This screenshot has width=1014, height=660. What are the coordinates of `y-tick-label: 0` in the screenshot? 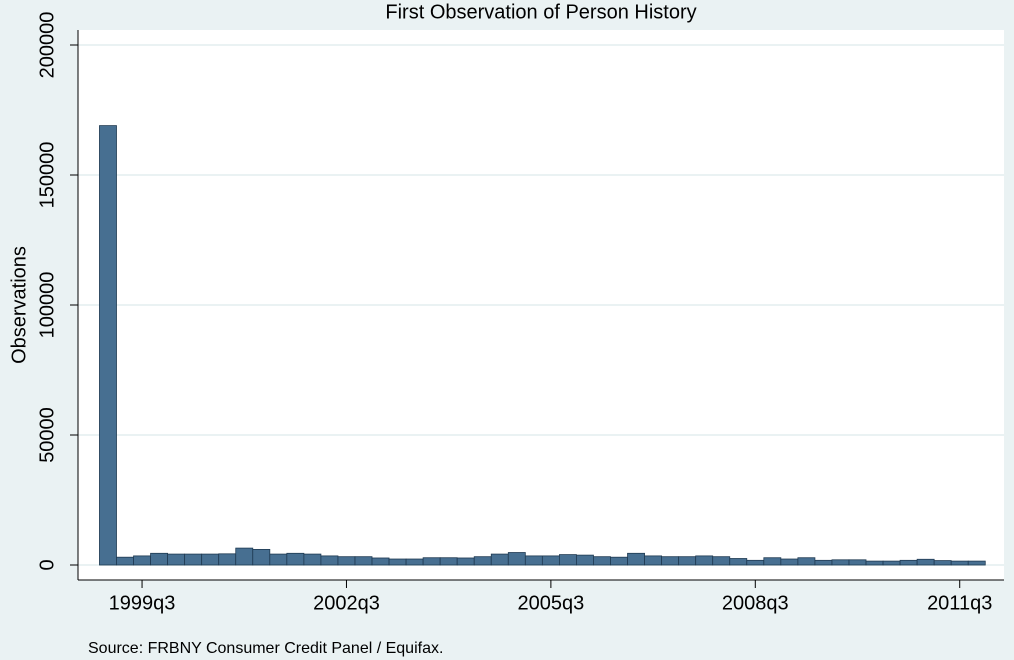 It's located at (47, 564).